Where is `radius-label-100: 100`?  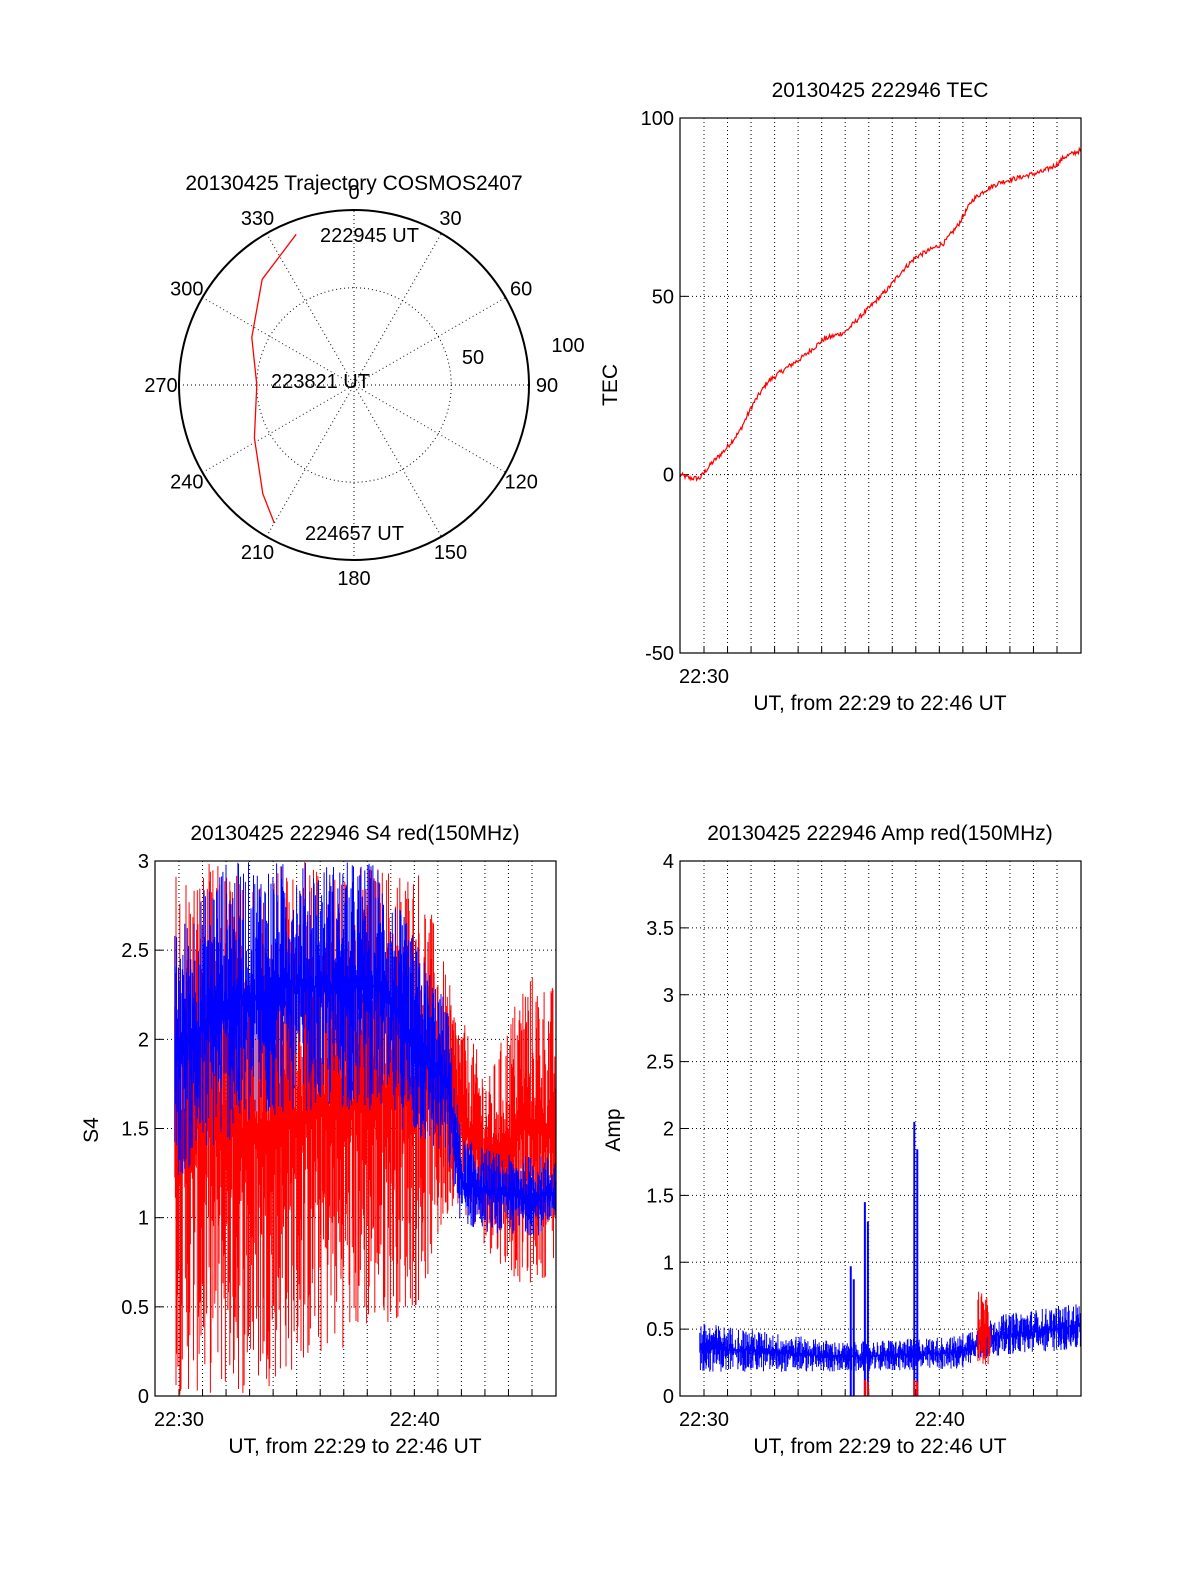 radius-label-100: 100 is located at coordinates (567, 346).